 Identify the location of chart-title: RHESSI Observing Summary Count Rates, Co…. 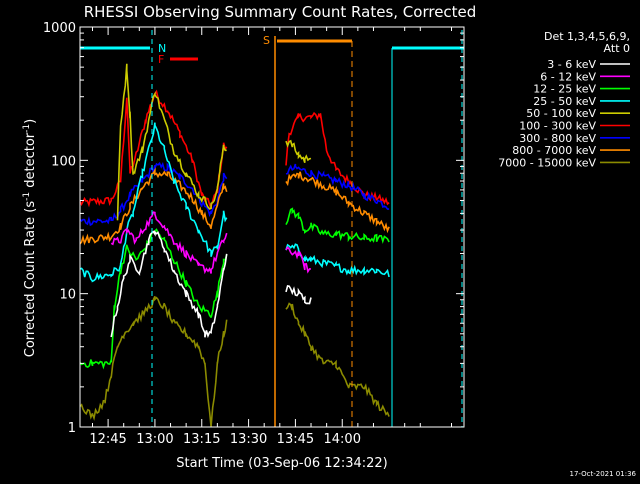
(280, 12).